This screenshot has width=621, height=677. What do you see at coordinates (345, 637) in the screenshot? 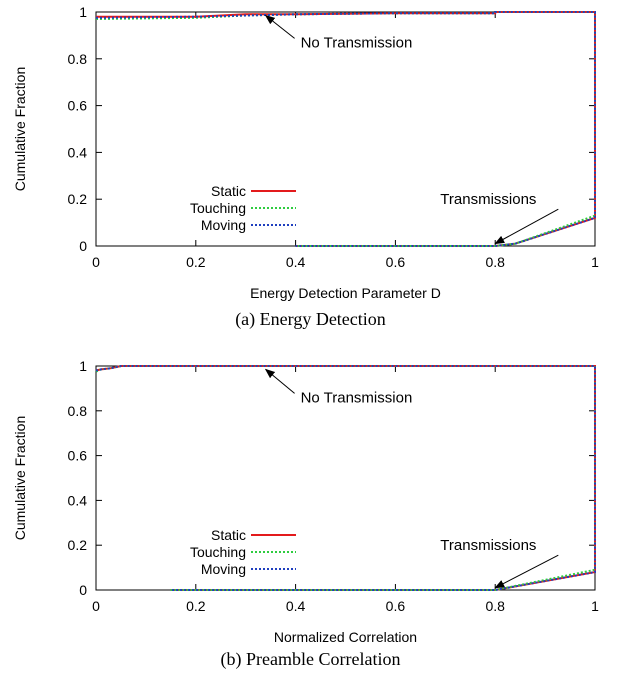
I see `x-axis-label: Normalized Correlation` at bounding box center [345, 637].